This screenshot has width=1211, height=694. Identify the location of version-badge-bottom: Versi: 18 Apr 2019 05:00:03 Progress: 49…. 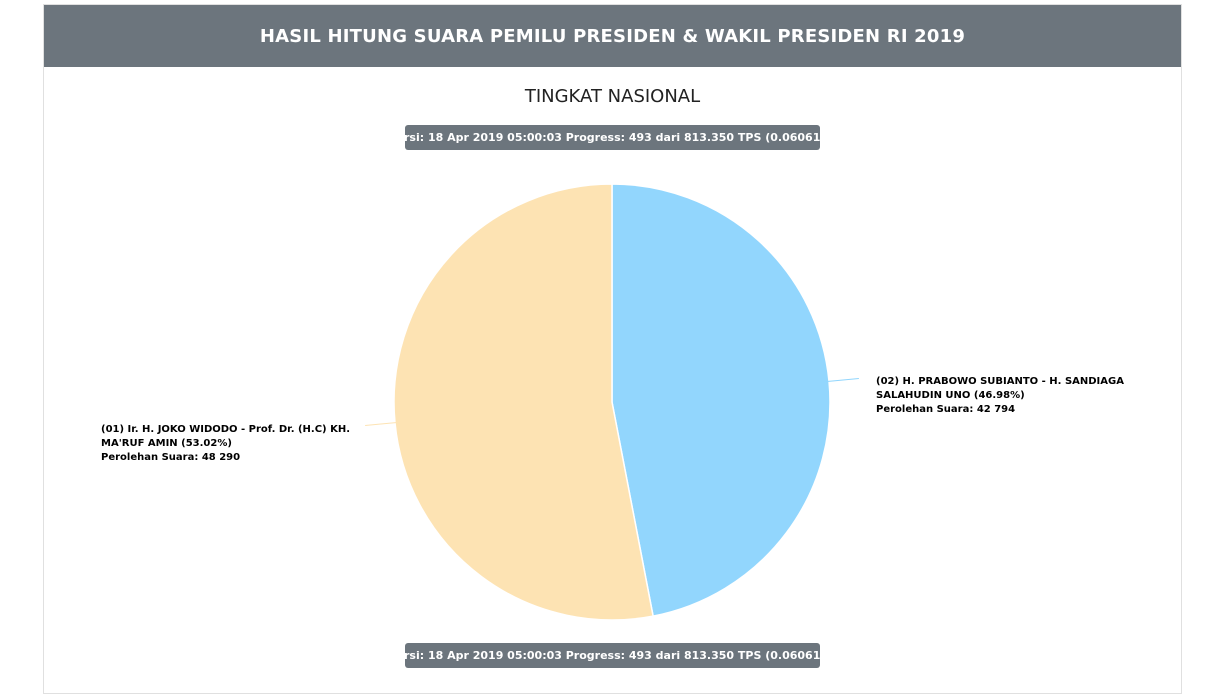
(612, 655).